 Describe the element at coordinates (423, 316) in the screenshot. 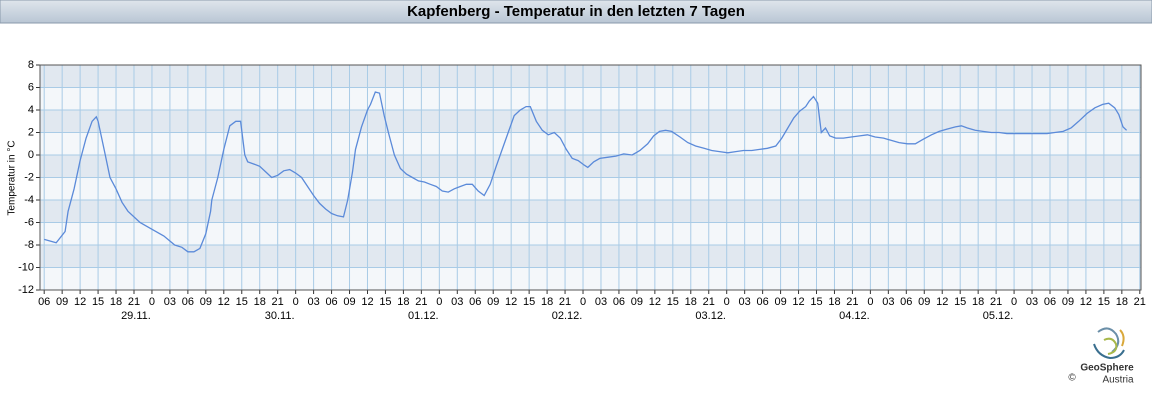

I see `date-label: 01.12.` at that location.